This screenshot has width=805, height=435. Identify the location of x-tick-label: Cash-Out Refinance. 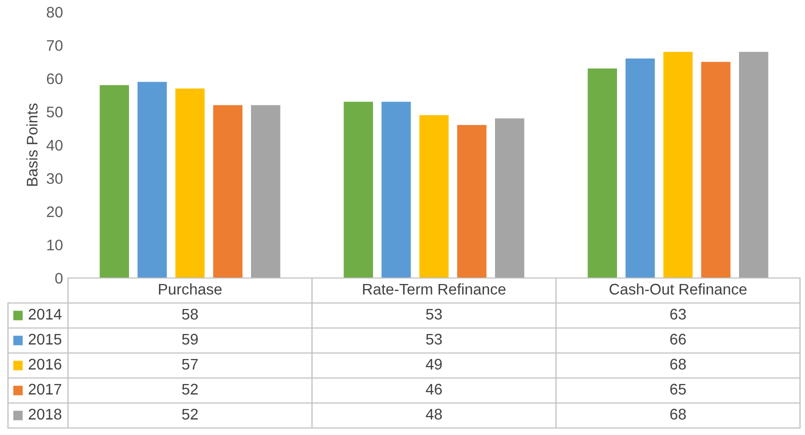
(678, 289).